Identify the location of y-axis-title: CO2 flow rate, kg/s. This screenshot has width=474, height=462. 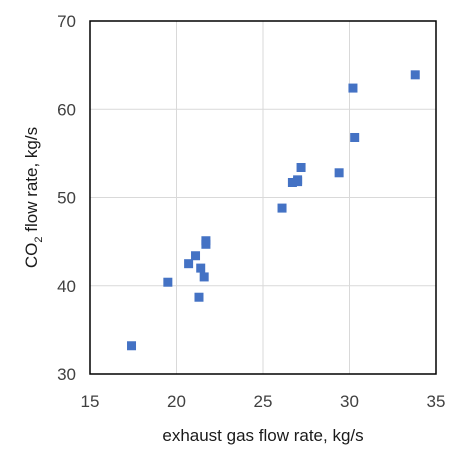
(33, 197).